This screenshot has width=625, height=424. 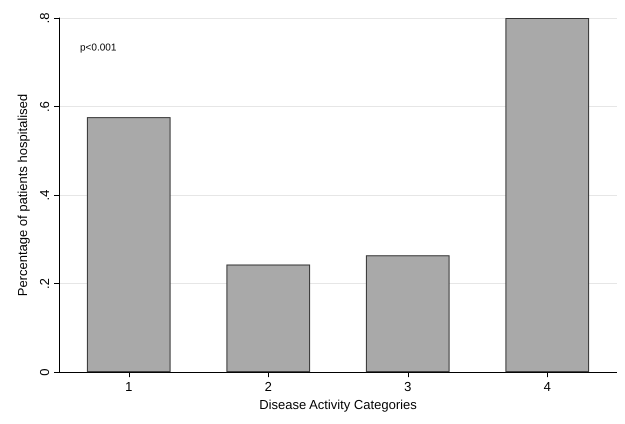 I want to click on x-tick-label: 4, so click(x=547, y=386).